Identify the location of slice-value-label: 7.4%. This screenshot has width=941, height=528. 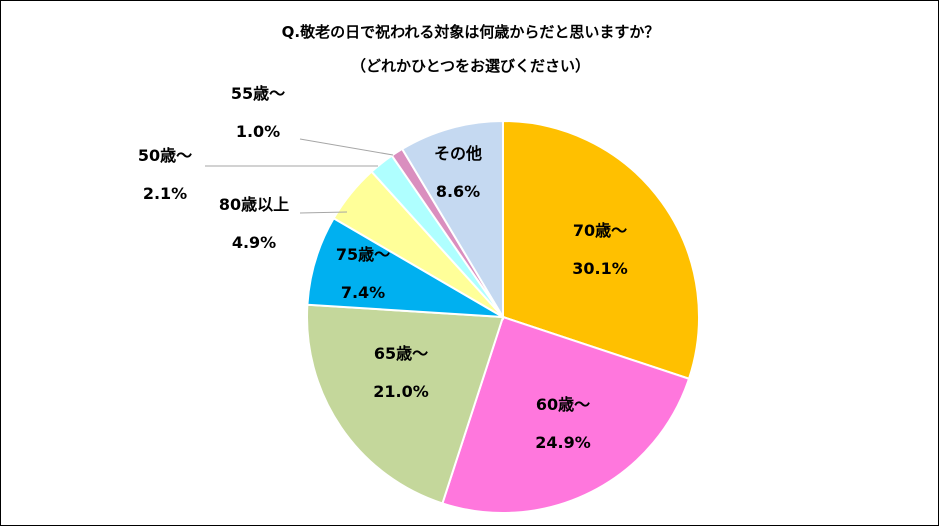
(363, 292).